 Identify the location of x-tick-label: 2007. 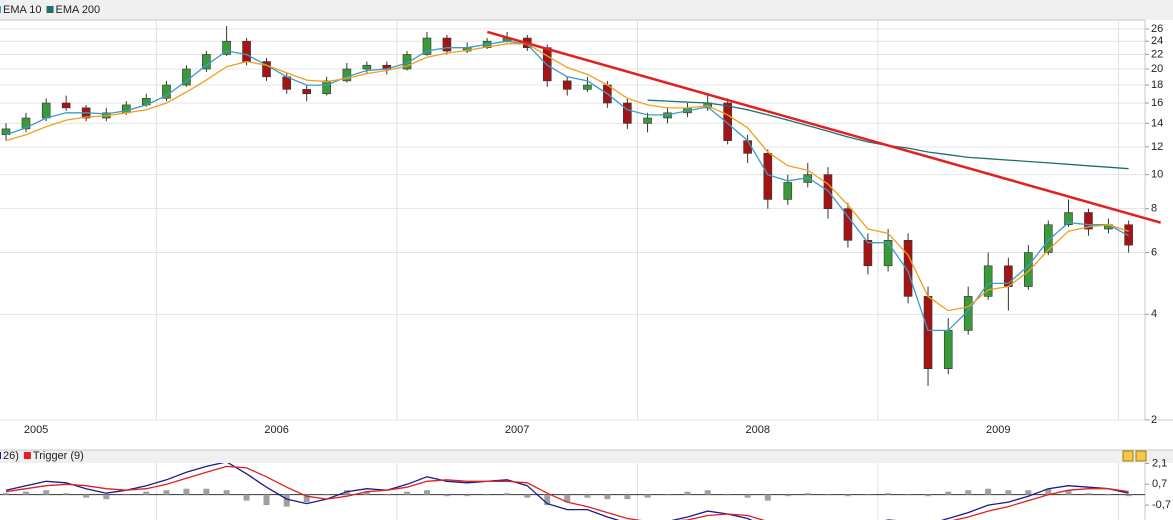
(517, 430).